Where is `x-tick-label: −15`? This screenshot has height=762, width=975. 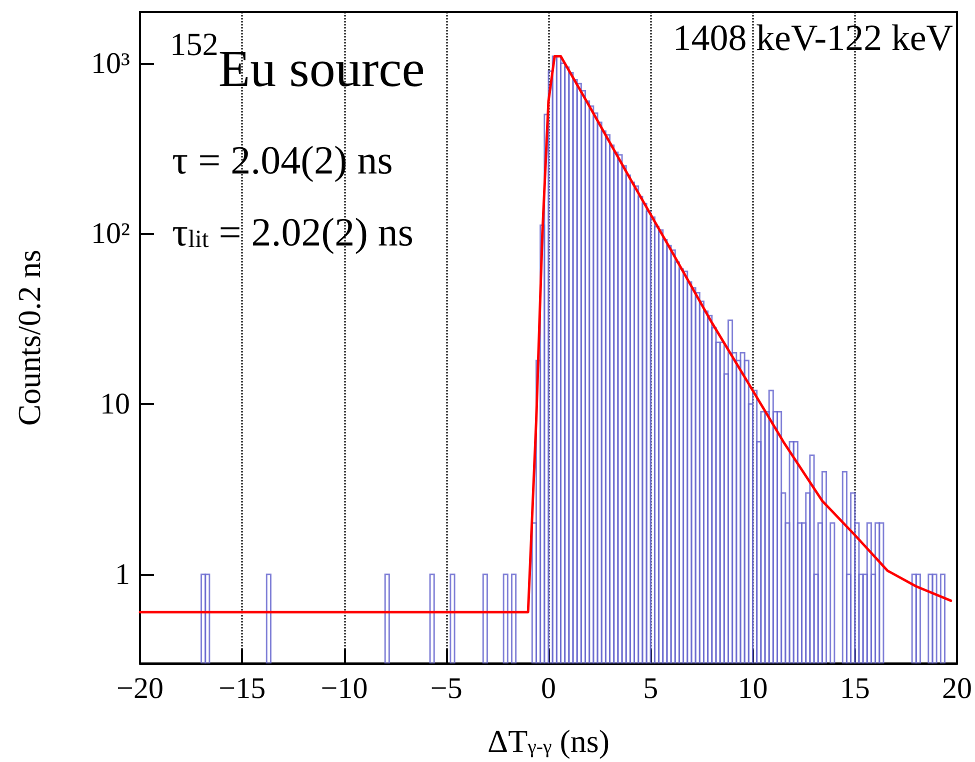
x-tick-label: −15 is located at coordinates (242, 688).